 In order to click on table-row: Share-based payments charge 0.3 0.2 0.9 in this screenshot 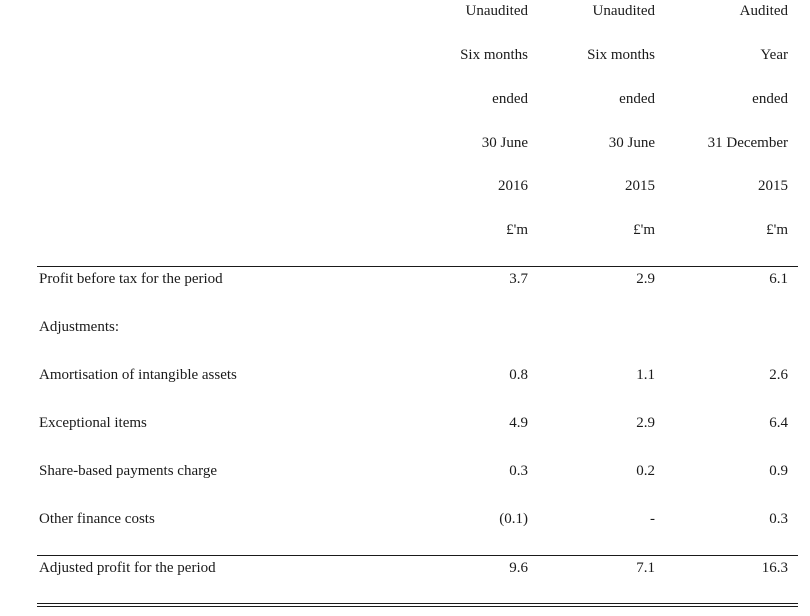, I will do `click(405, 471)`.